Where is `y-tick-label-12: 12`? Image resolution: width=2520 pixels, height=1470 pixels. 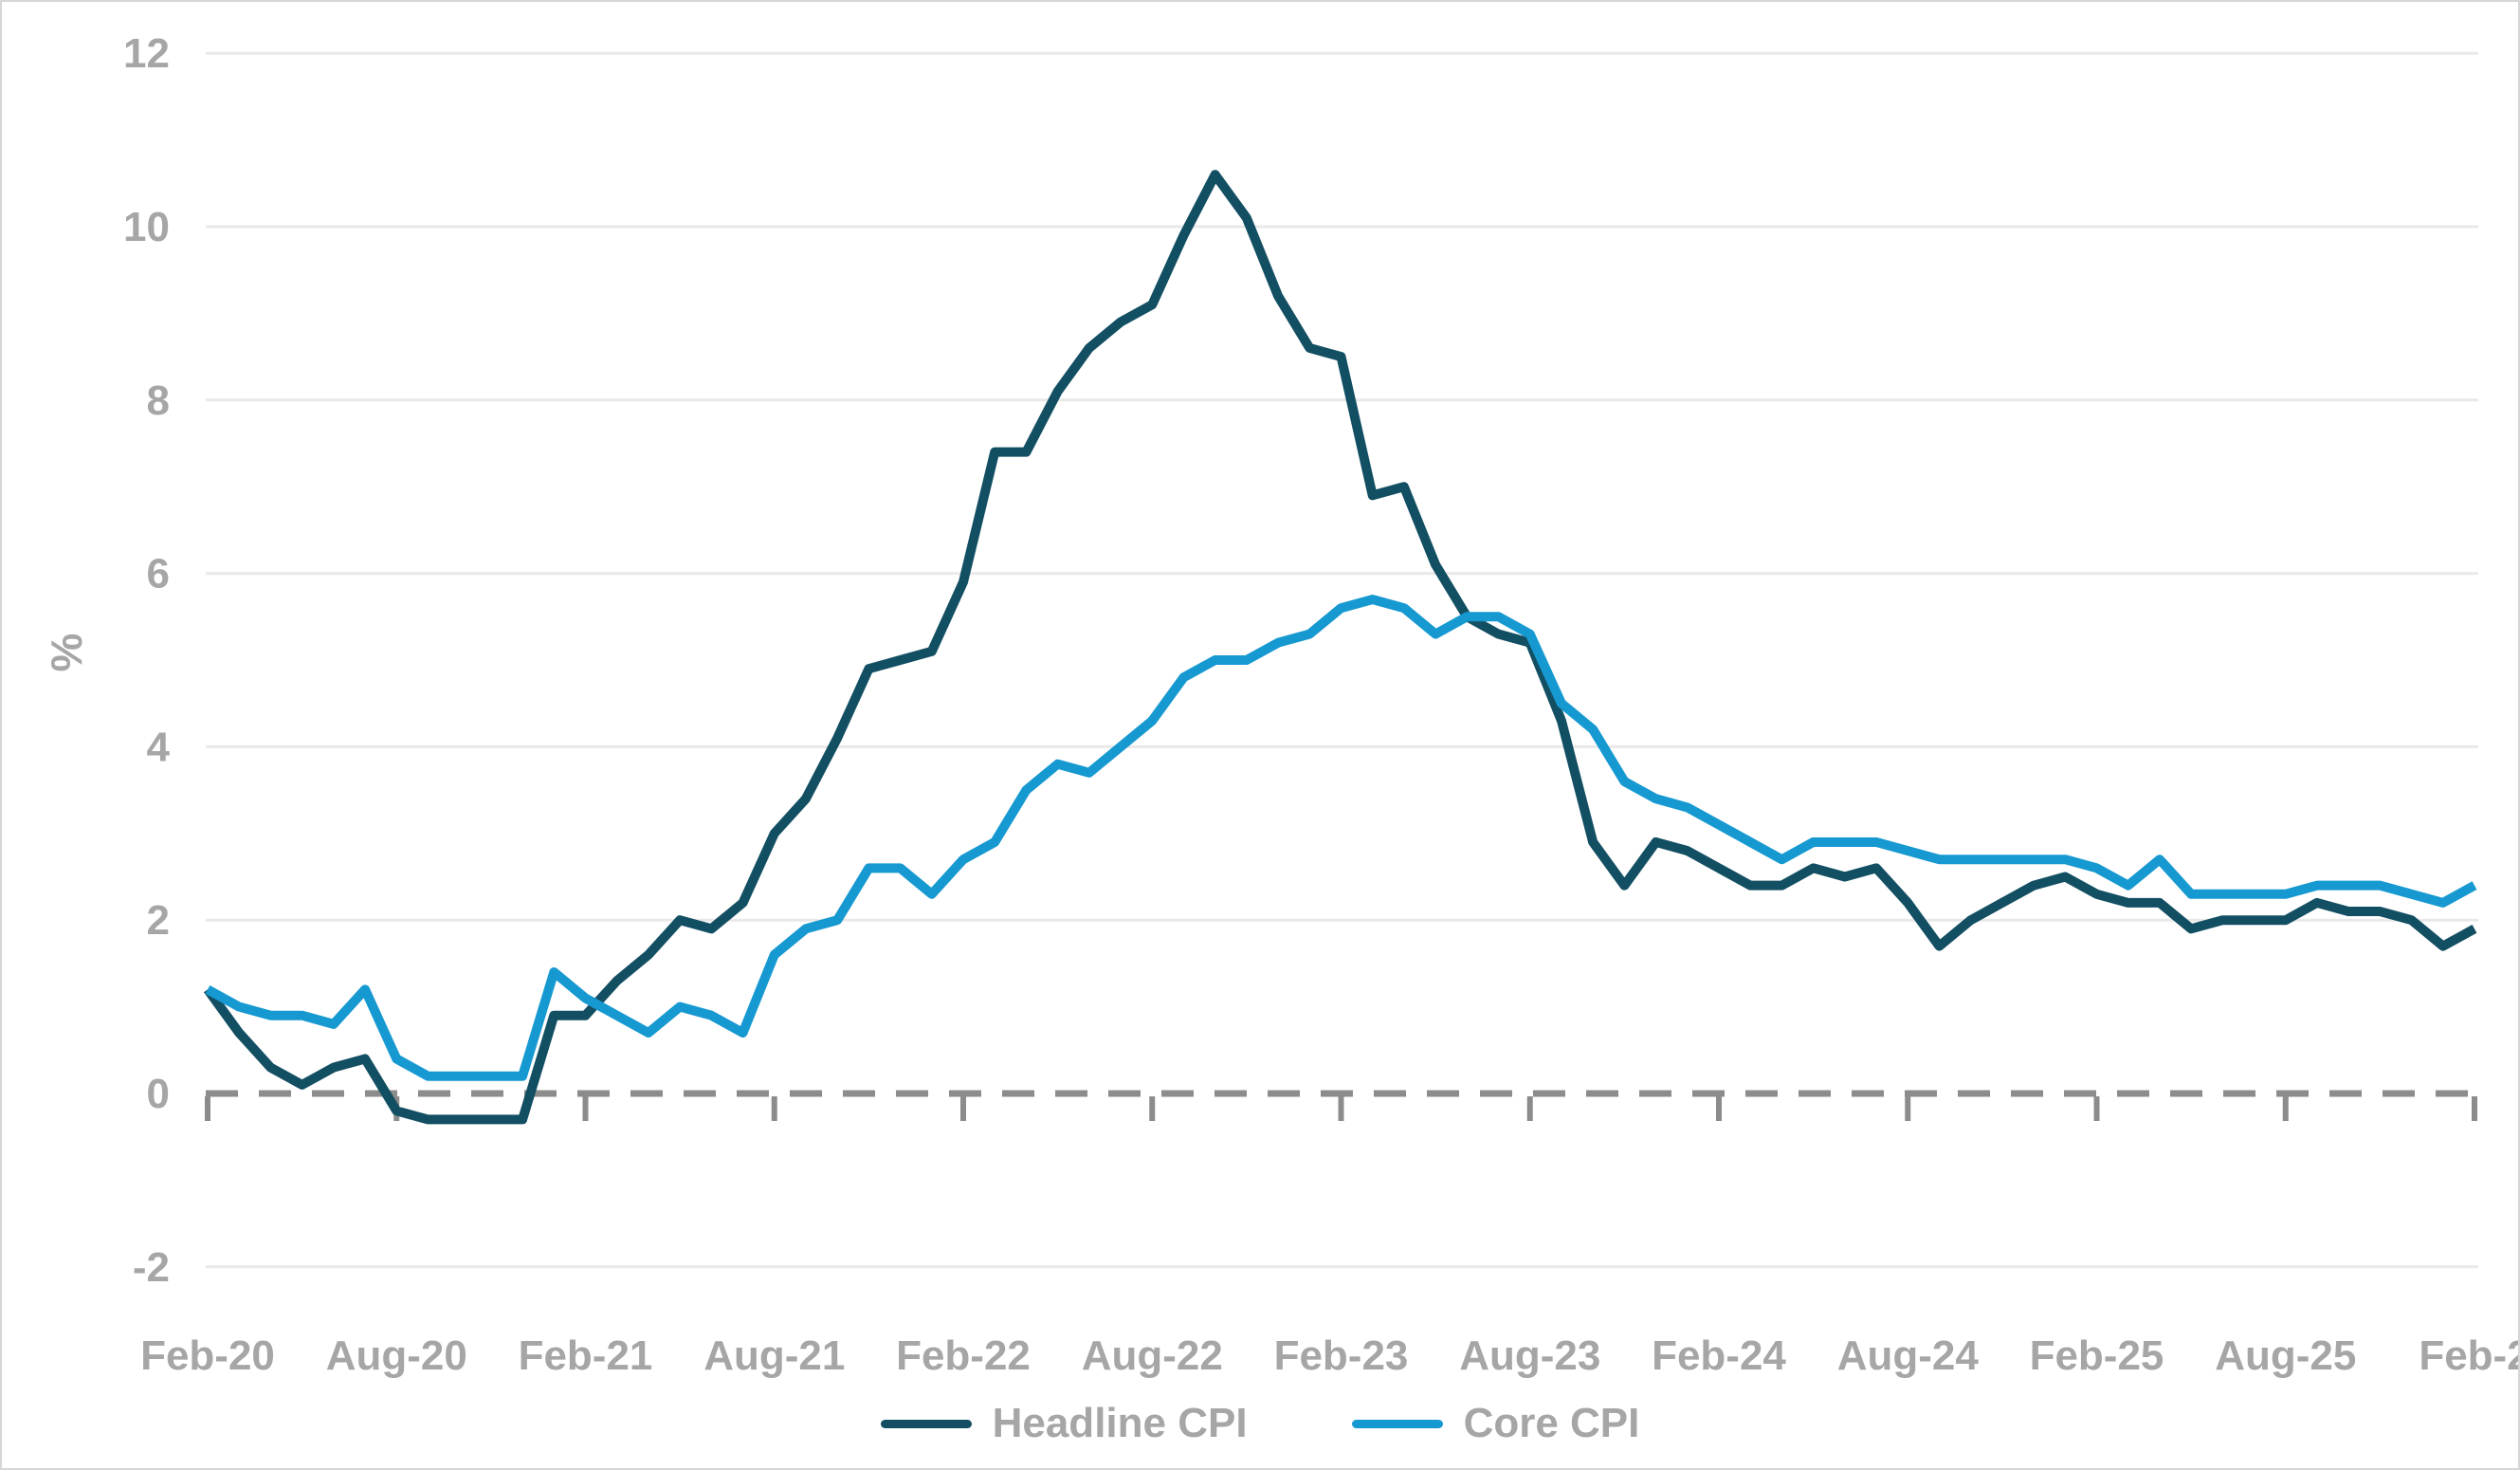
y-tick-label-12: 12 is located at coordinates (146, 54).